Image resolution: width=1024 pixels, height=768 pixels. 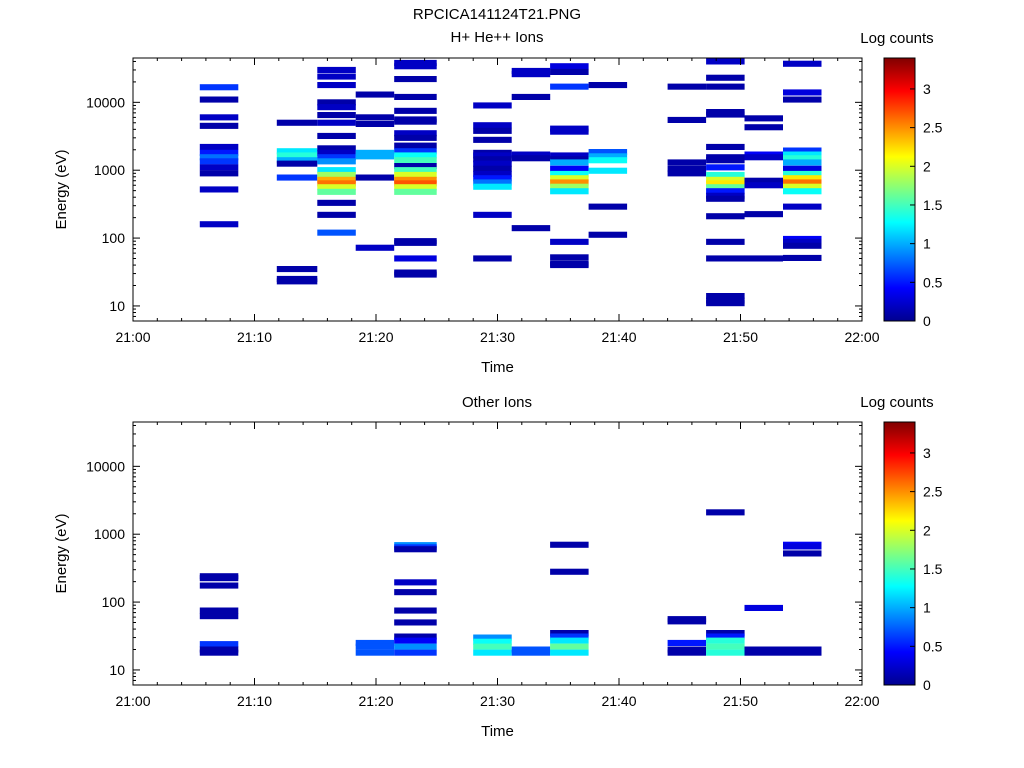 What do you see at coordinates (899, 553) in the screenshot?
I see `colorbar-gradient` at bounding box center [899, 553].